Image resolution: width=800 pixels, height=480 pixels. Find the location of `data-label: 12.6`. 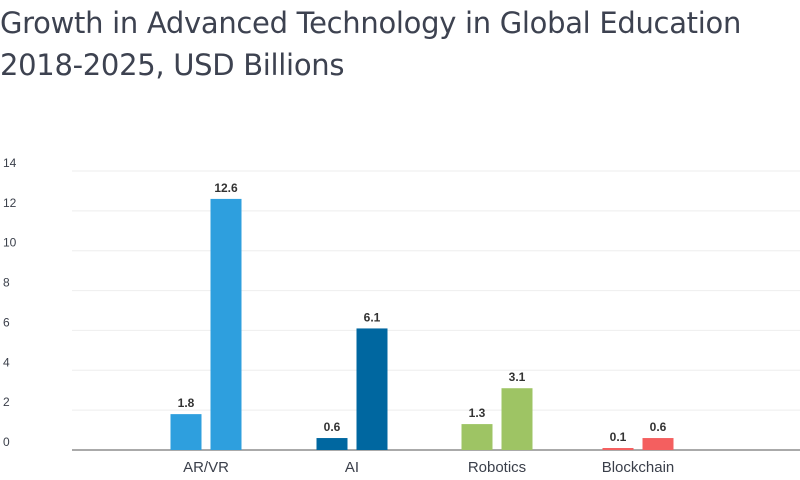

data-label: 12.6 is located at coordinates (226, 188).